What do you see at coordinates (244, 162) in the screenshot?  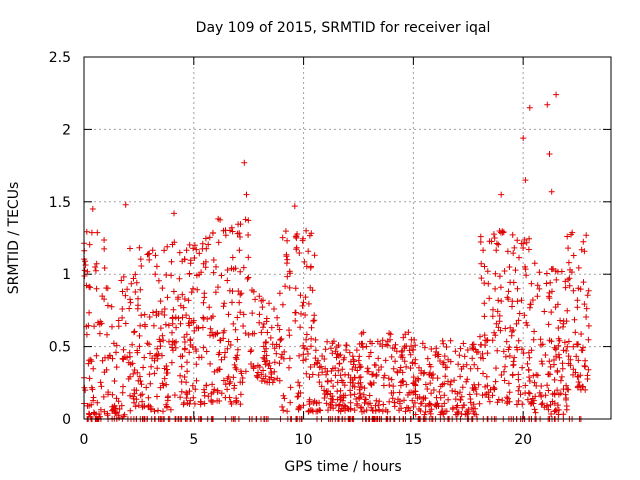 I see `outlier-data-point` at bounding box center [244, 162].